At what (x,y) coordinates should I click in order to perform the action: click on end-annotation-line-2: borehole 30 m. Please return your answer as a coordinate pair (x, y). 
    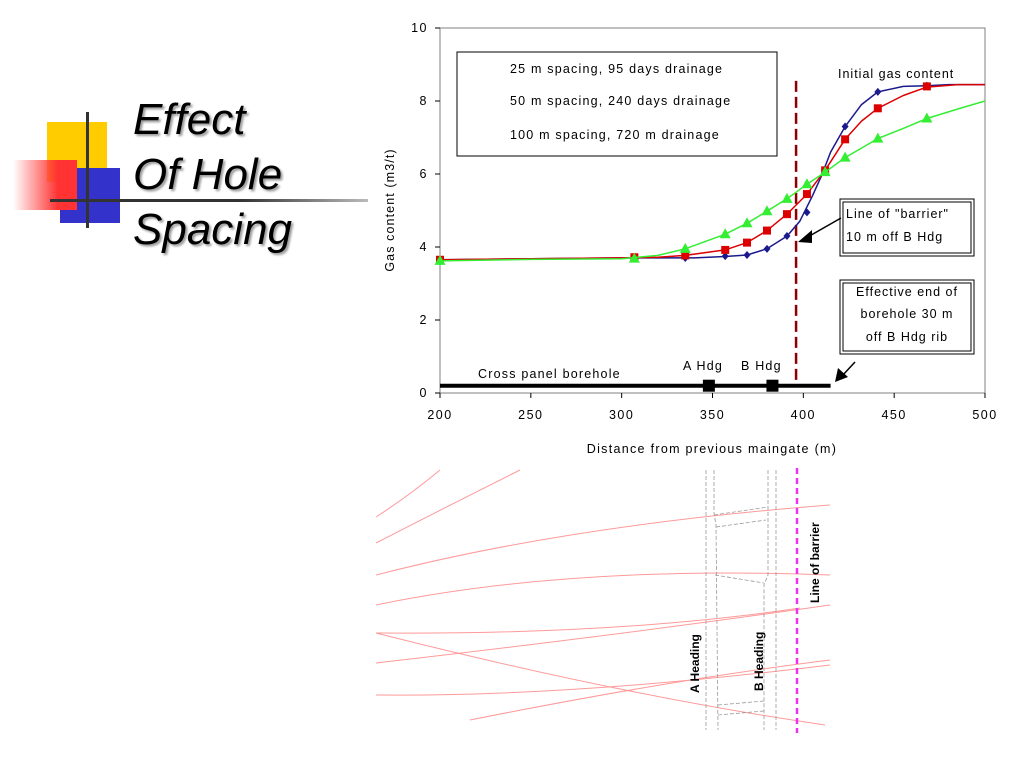
    Looking at the image, I should click on (907, 314).